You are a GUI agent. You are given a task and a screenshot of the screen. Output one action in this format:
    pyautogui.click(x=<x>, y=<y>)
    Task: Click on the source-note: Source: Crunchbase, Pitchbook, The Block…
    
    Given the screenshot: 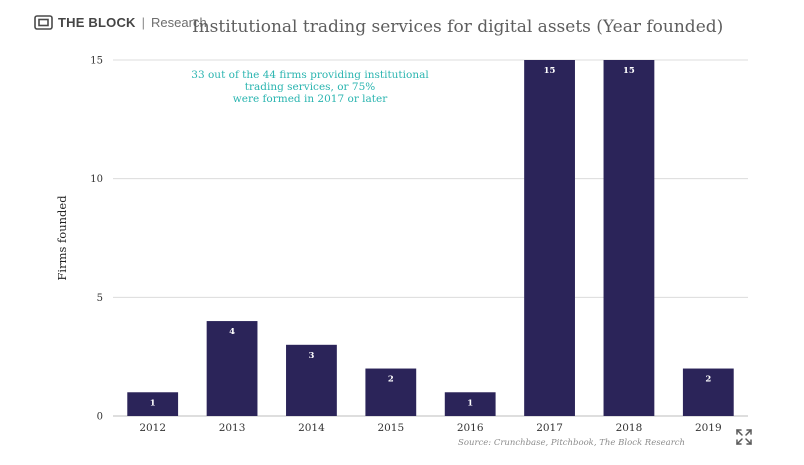 What is the action you would take?
    pyautogui.click(x=571, y=443)
    